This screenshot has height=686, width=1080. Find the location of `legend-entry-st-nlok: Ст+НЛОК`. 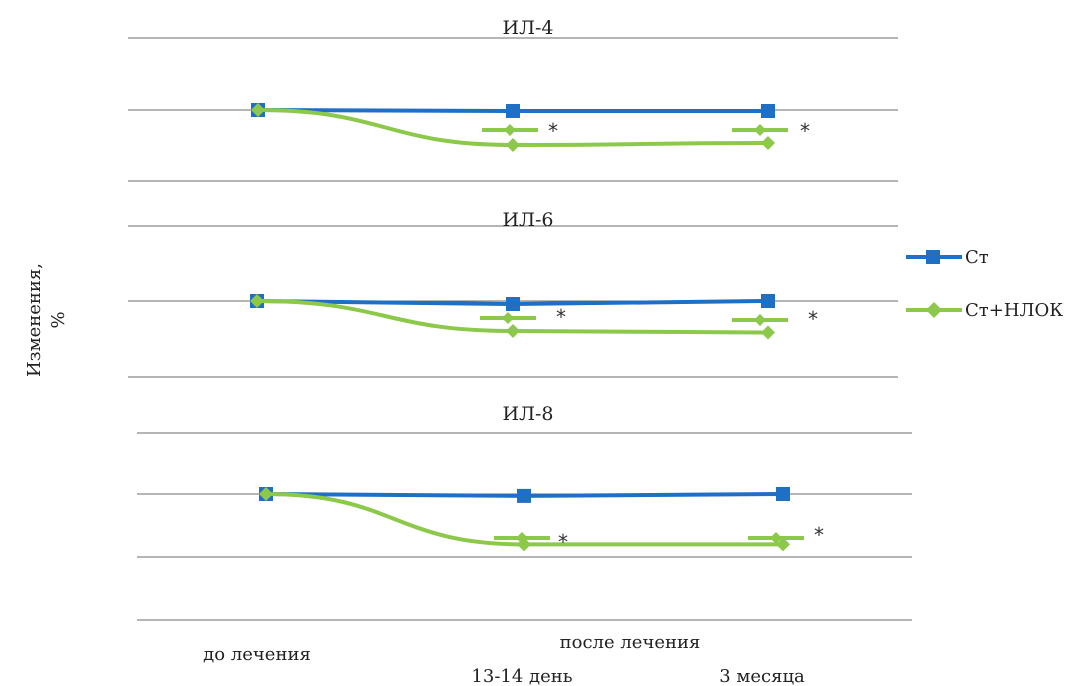

legend-entry-st-nlok: Ст+НЛОК is located at coordinates (984, 310).